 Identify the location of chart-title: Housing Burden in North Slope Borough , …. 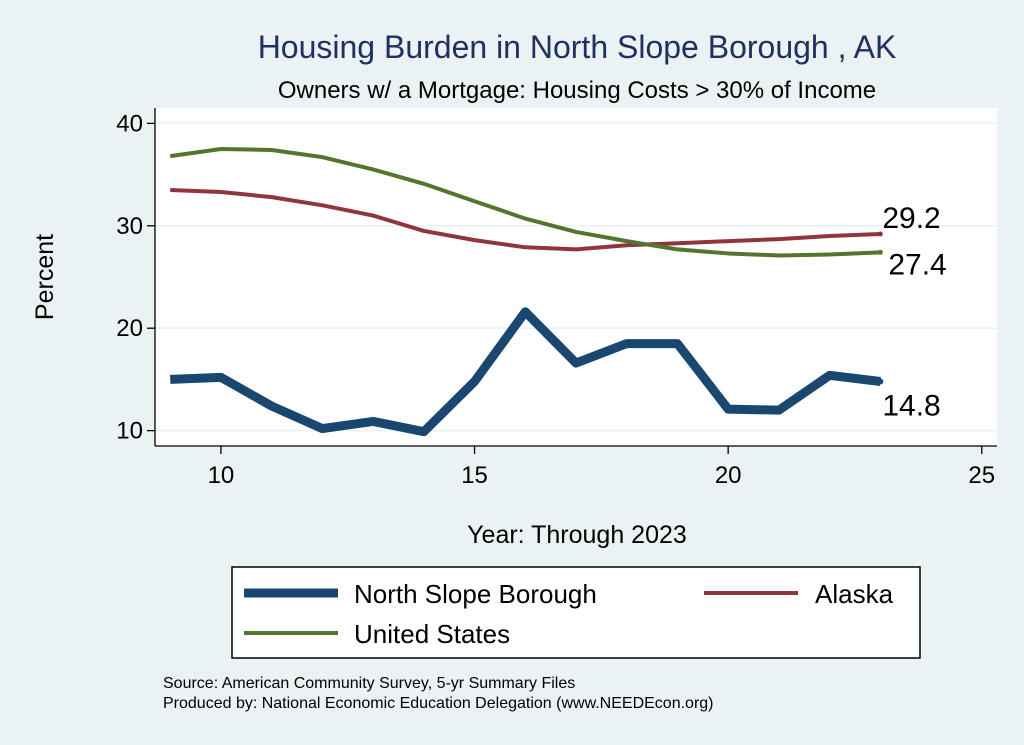
(577, 47).